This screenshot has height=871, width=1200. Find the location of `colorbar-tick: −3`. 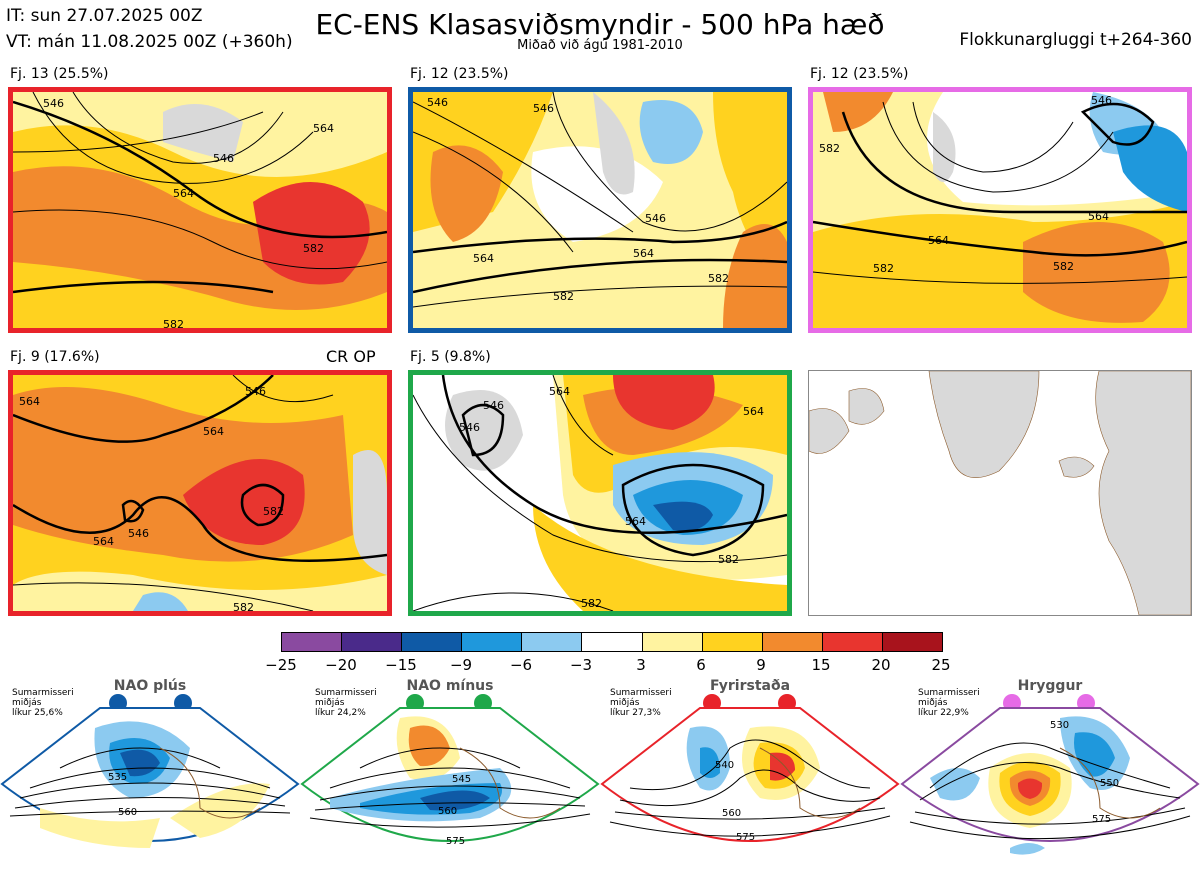

colorbar-tick: −3 is located at coordinates (581, 665).